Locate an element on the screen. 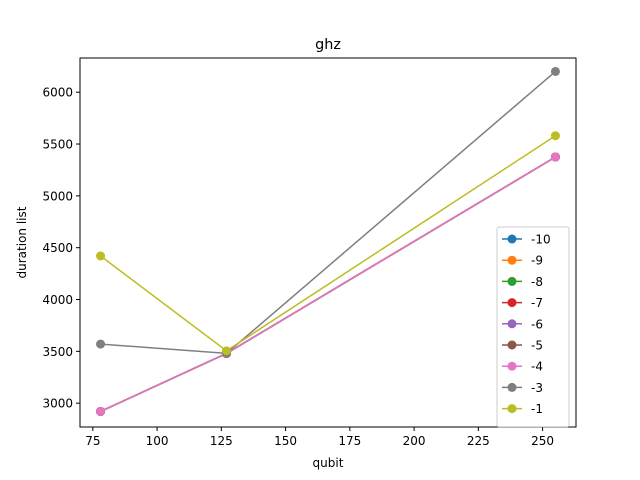  legend-entry: -3 is located at coordinates (522, 388).